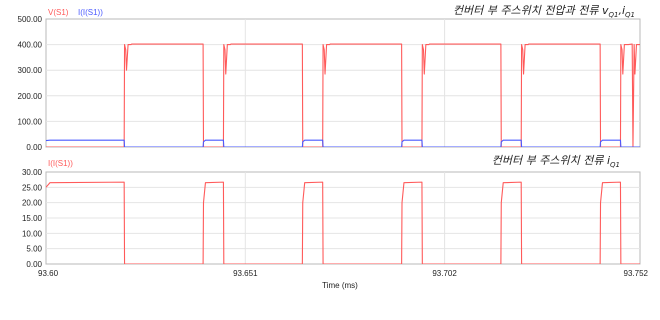 Image resolution: width=660 pixels, height=320 pixels. I want to click on x-tick-label: 93.752, so click(636, 273).